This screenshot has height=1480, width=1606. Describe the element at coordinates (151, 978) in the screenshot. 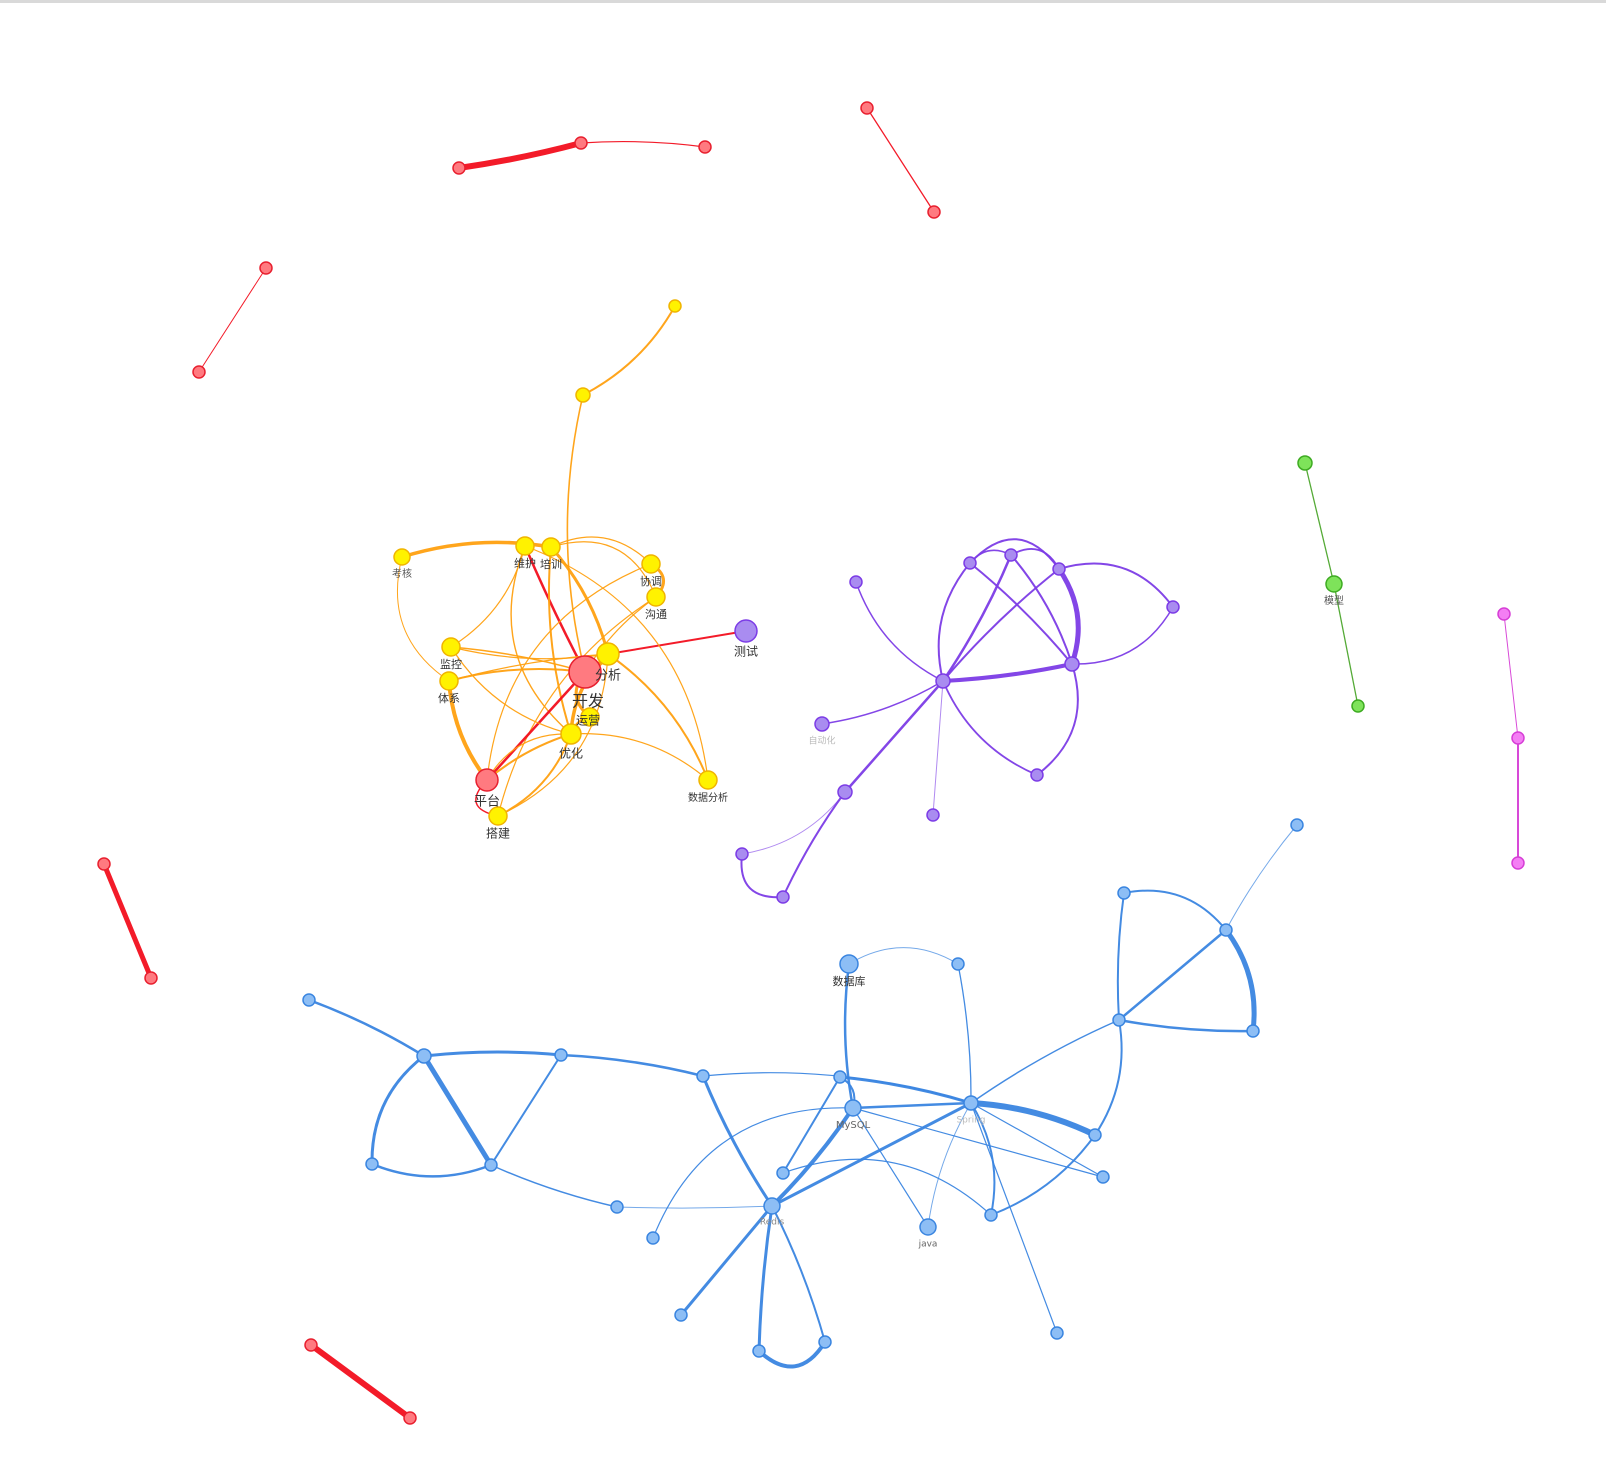

I see `node-rd2` at that location.